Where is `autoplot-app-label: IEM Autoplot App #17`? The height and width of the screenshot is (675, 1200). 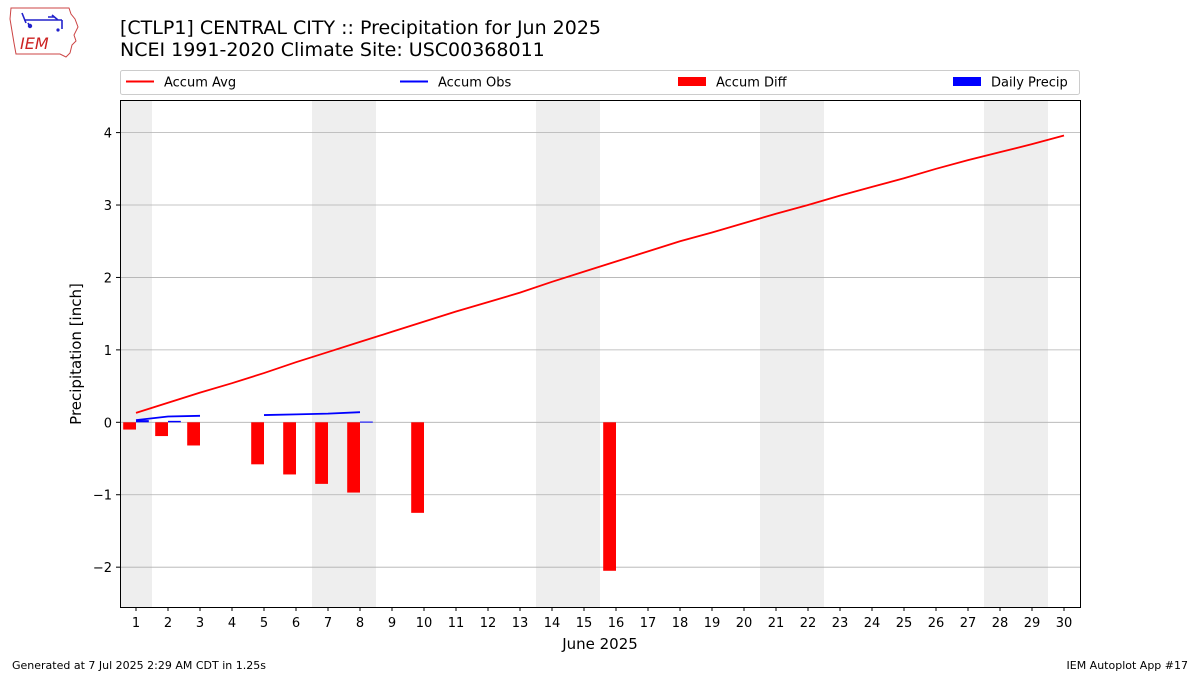 autoplot-app-label: IEM Autoplot App #17 is located at coordinates (1127, 665).